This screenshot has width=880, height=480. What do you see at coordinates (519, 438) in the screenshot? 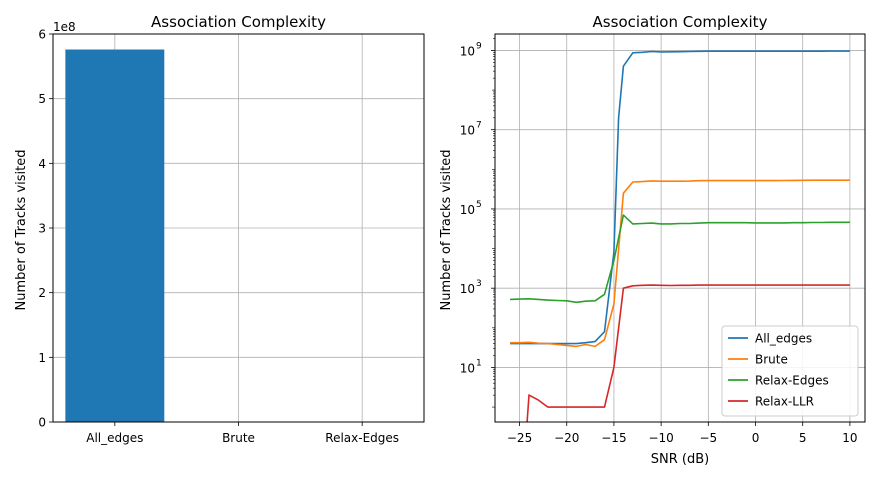
I see `right-x-tick-label: −25` at bounding box center [519, 438].